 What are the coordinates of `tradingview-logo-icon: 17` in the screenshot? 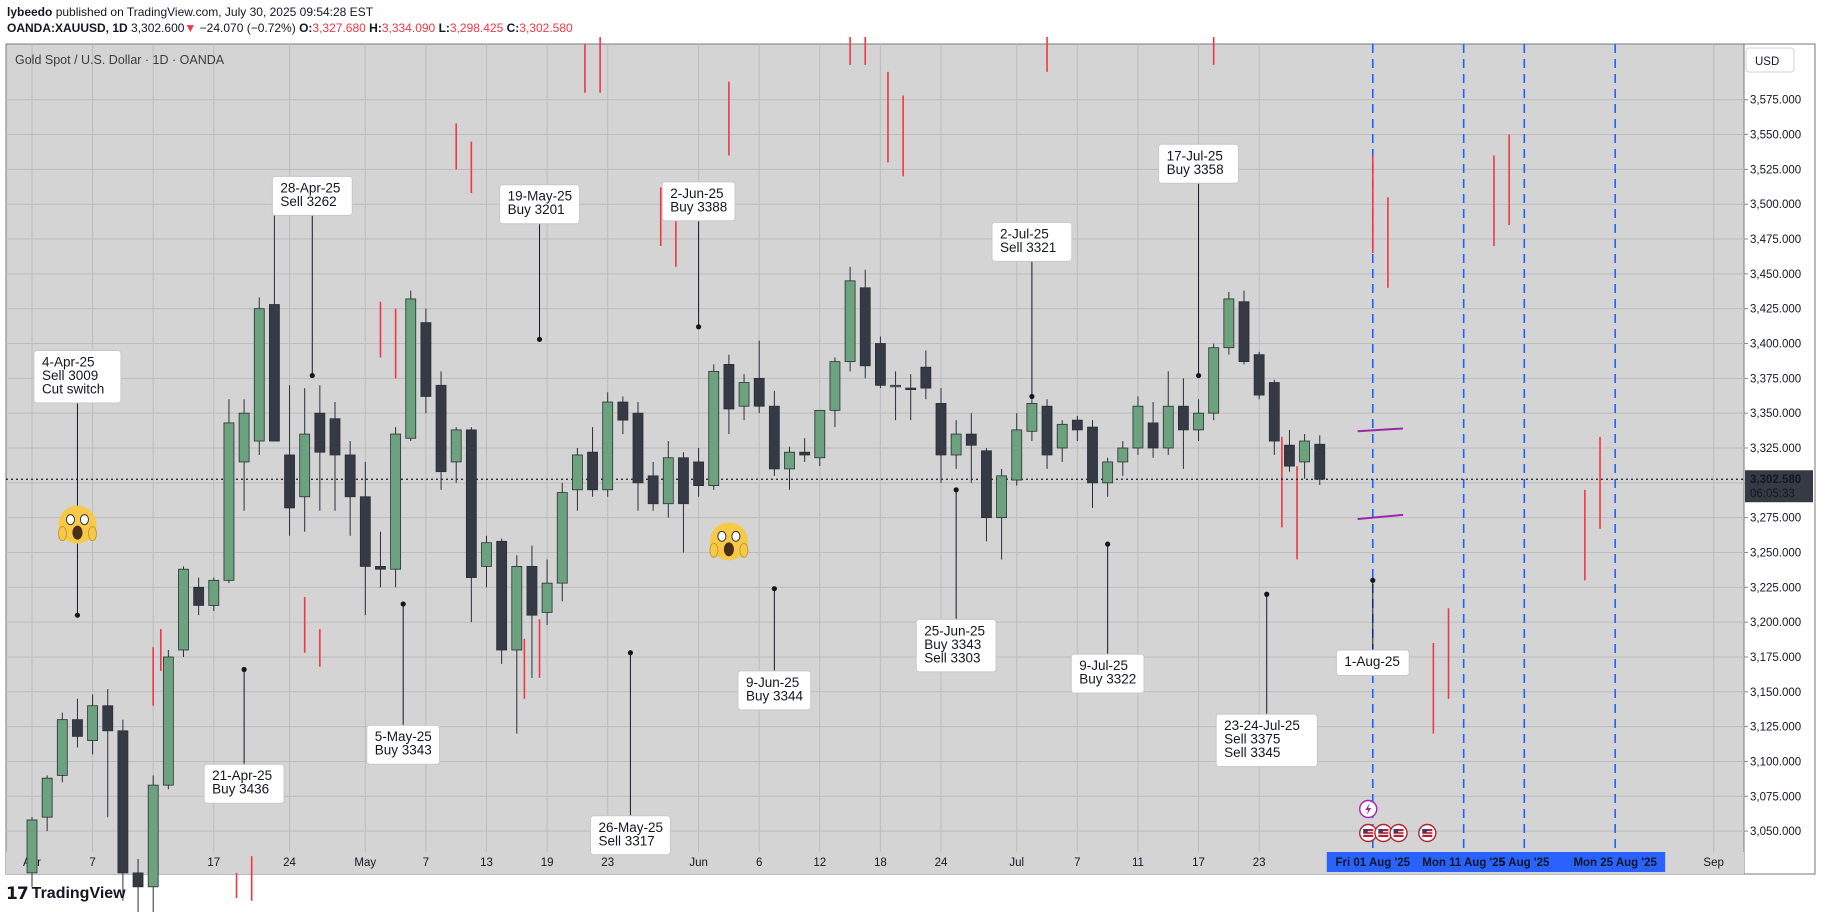 It's located at (17, 894).